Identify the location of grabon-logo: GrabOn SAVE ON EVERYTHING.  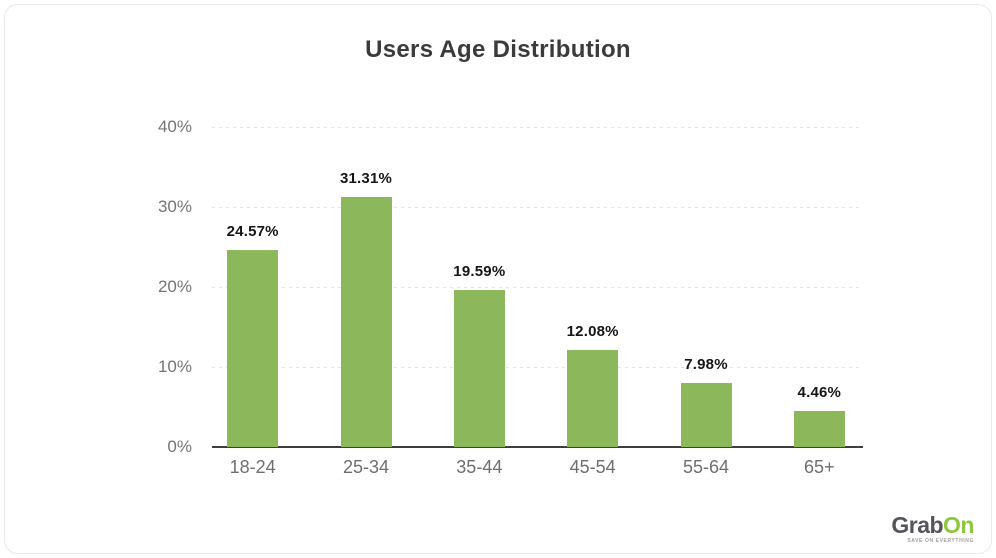
(932, 529).